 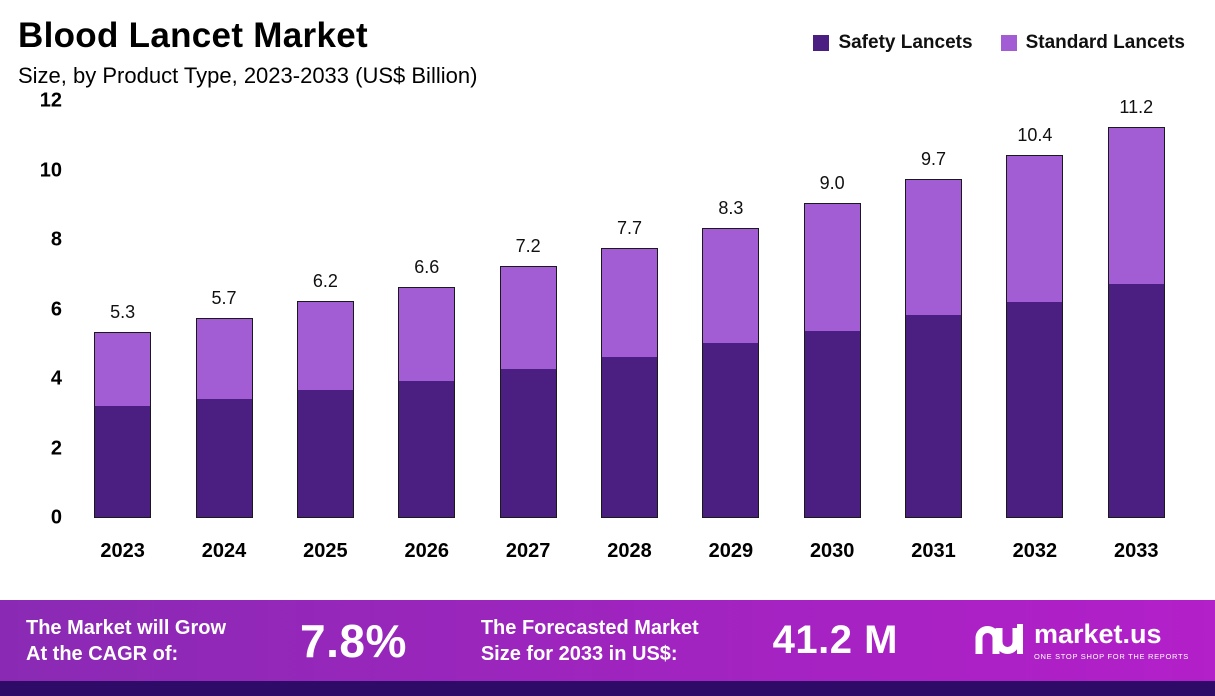 I want to click on marketus-logo-icon, so click(x=998, y=640).